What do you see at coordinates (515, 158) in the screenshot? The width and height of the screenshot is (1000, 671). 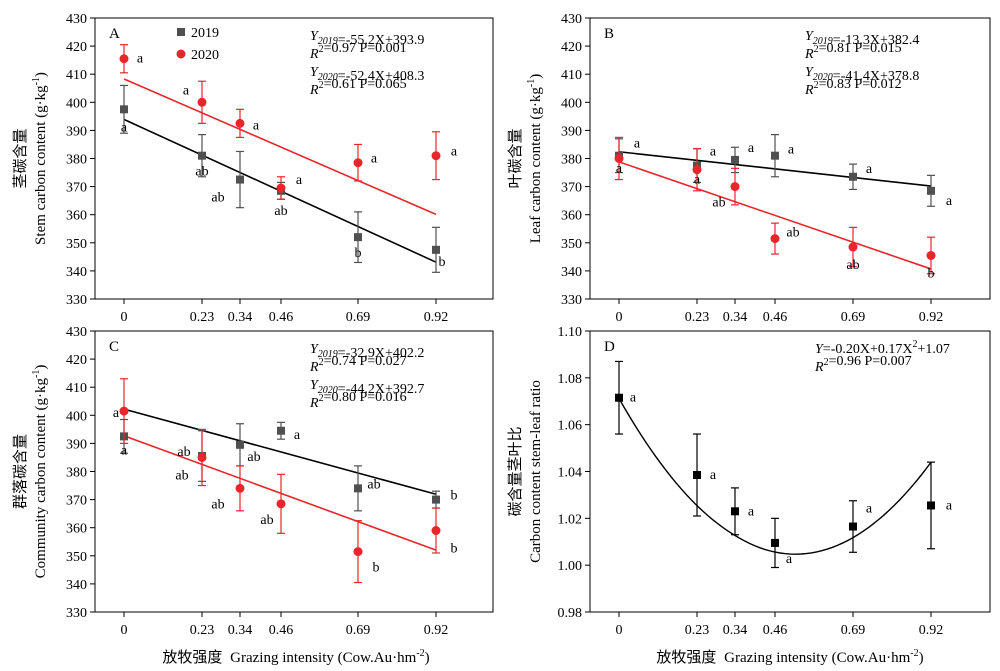 I see `y-axis-title-cn: 叶碳含量` at bounding box center [515, 158].